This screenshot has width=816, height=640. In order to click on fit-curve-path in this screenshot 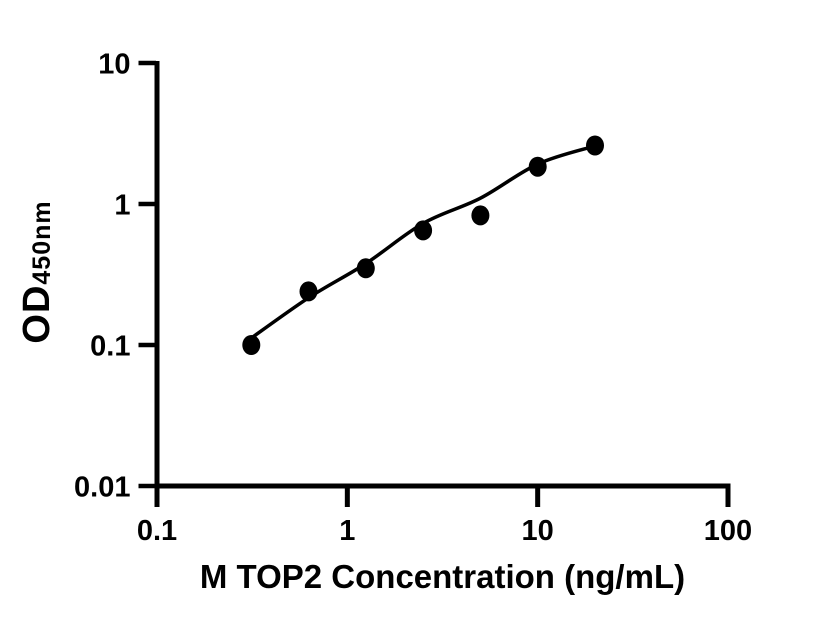, I will do `click(420, 244)`.